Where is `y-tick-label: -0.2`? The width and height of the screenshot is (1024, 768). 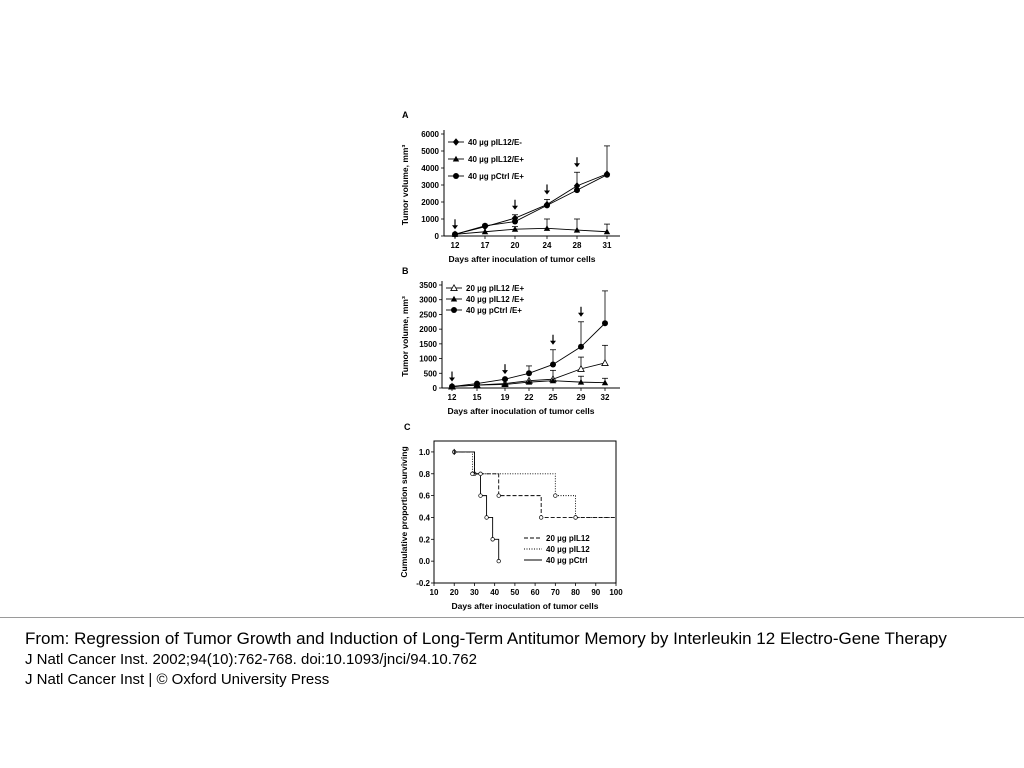
y-tick-label: -0.2 is located at coordinates (423, 583).